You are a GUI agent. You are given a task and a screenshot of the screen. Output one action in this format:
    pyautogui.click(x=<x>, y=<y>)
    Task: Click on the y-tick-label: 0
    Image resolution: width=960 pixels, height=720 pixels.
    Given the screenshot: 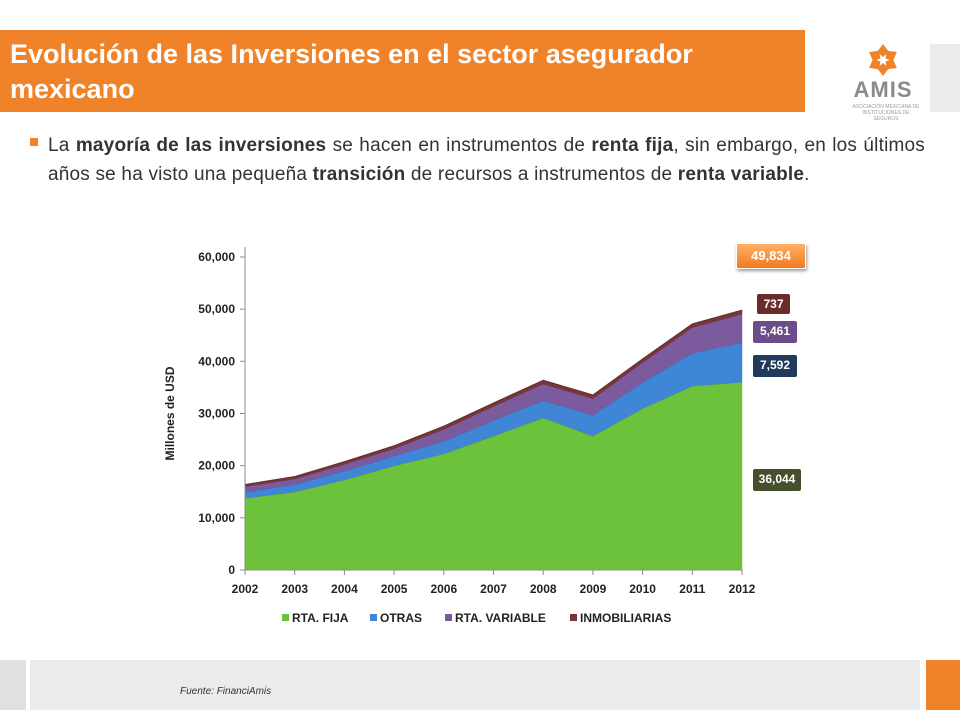 What is the action you would take?
    pyautogui.click(x=231, y=570)
    